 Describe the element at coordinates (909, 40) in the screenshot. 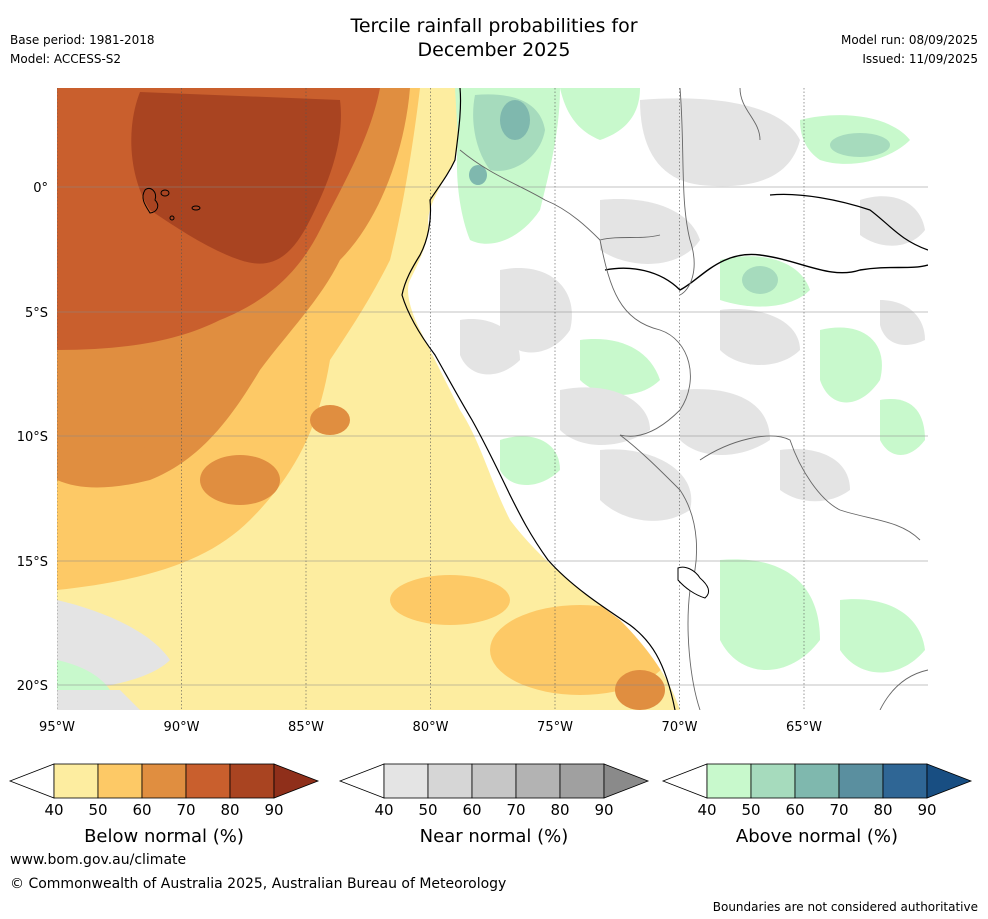

I see `model-run-text: Model run: 08/09/2025` at that location.